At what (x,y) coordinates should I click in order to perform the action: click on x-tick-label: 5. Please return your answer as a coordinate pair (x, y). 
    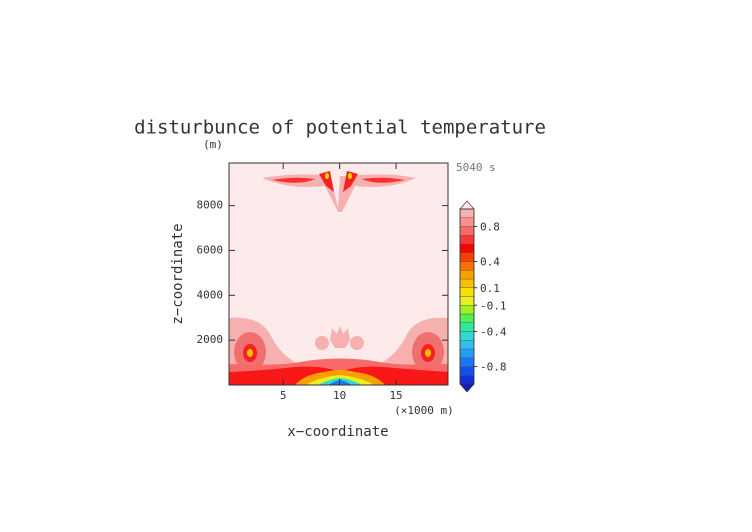
    Looking at the image, I should click on (283, 395).